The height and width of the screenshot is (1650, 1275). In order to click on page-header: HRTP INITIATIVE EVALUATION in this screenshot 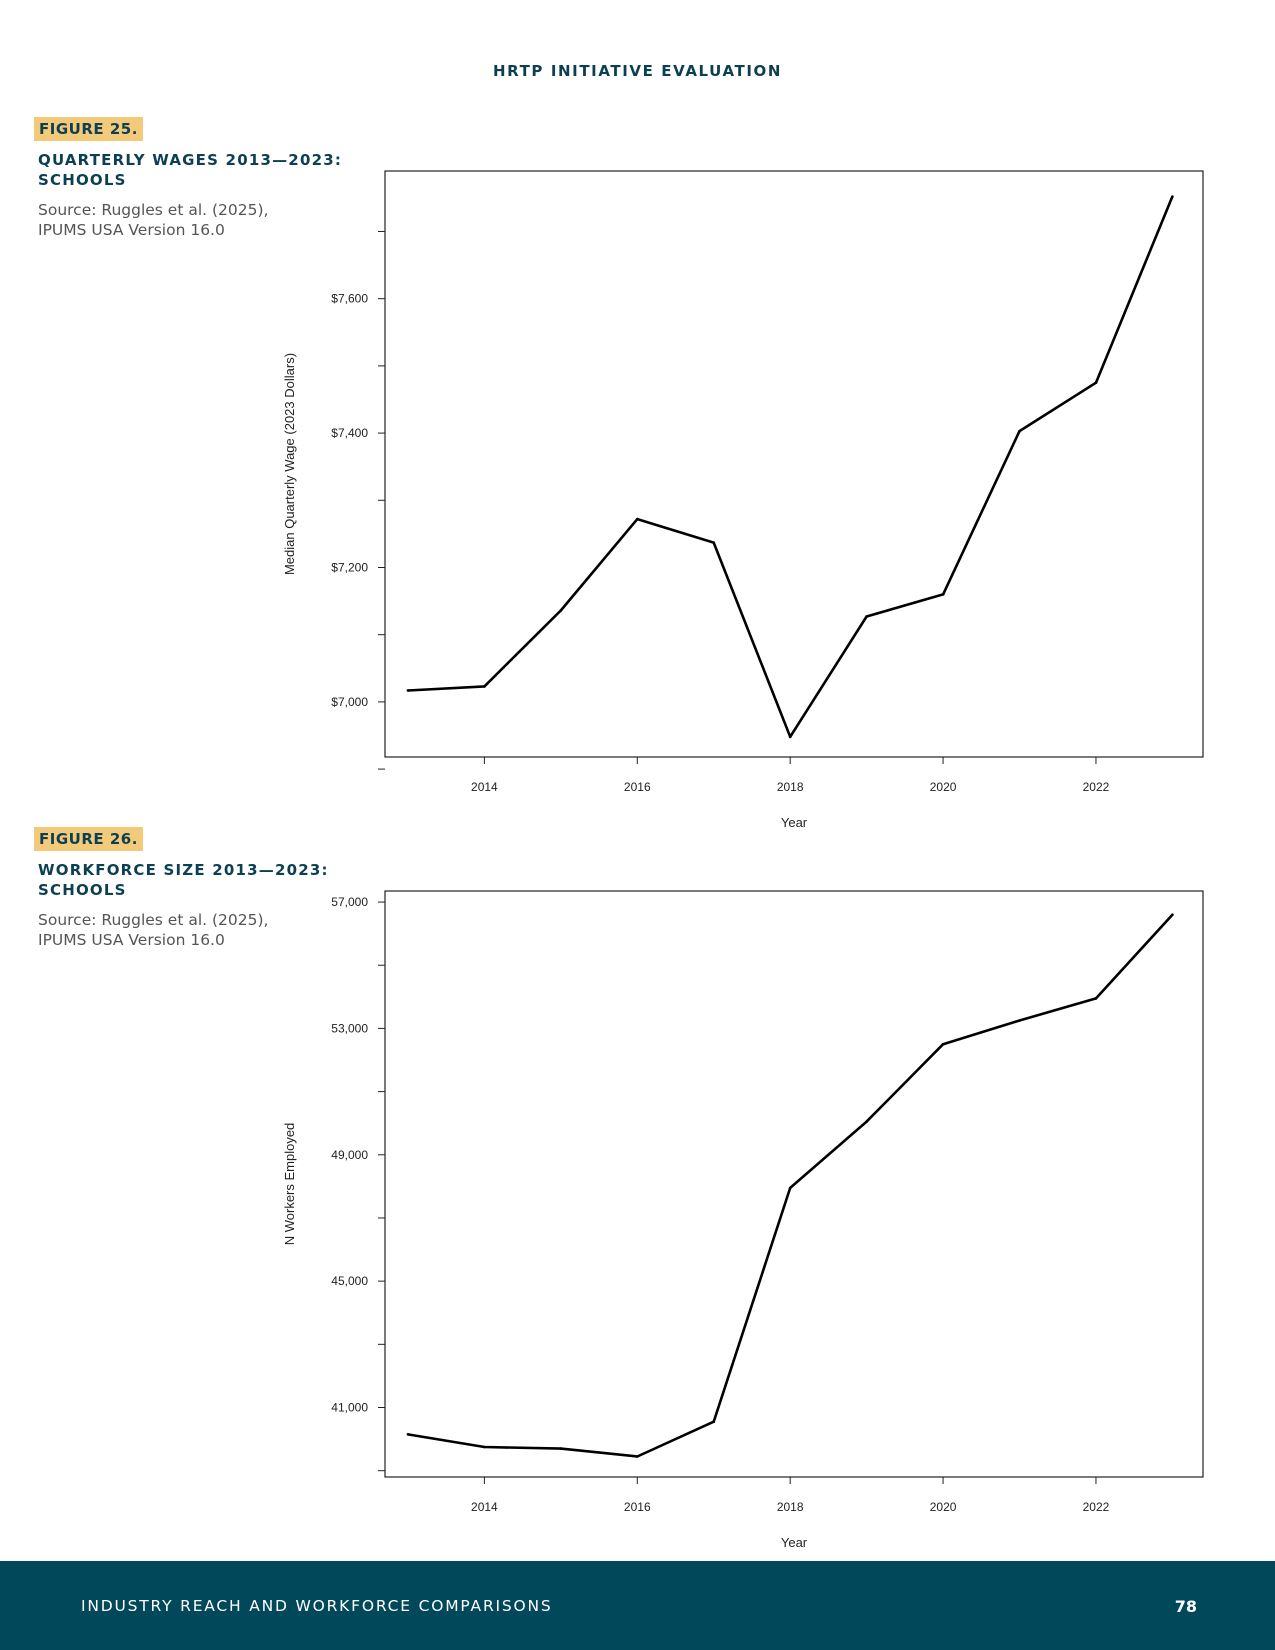, I will do `click(637, 71)`.